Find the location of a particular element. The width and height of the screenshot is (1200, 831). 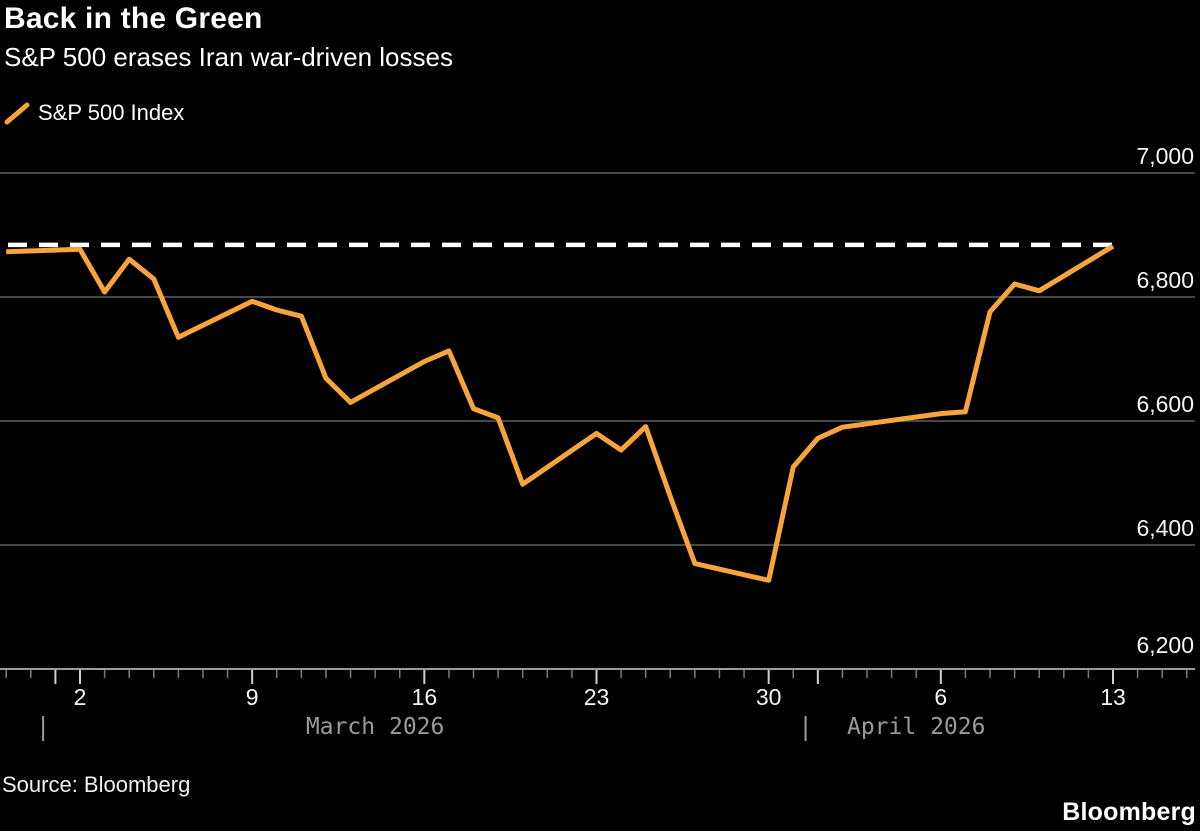

x-tick-label: 16 is located at coordinates (425, 697).